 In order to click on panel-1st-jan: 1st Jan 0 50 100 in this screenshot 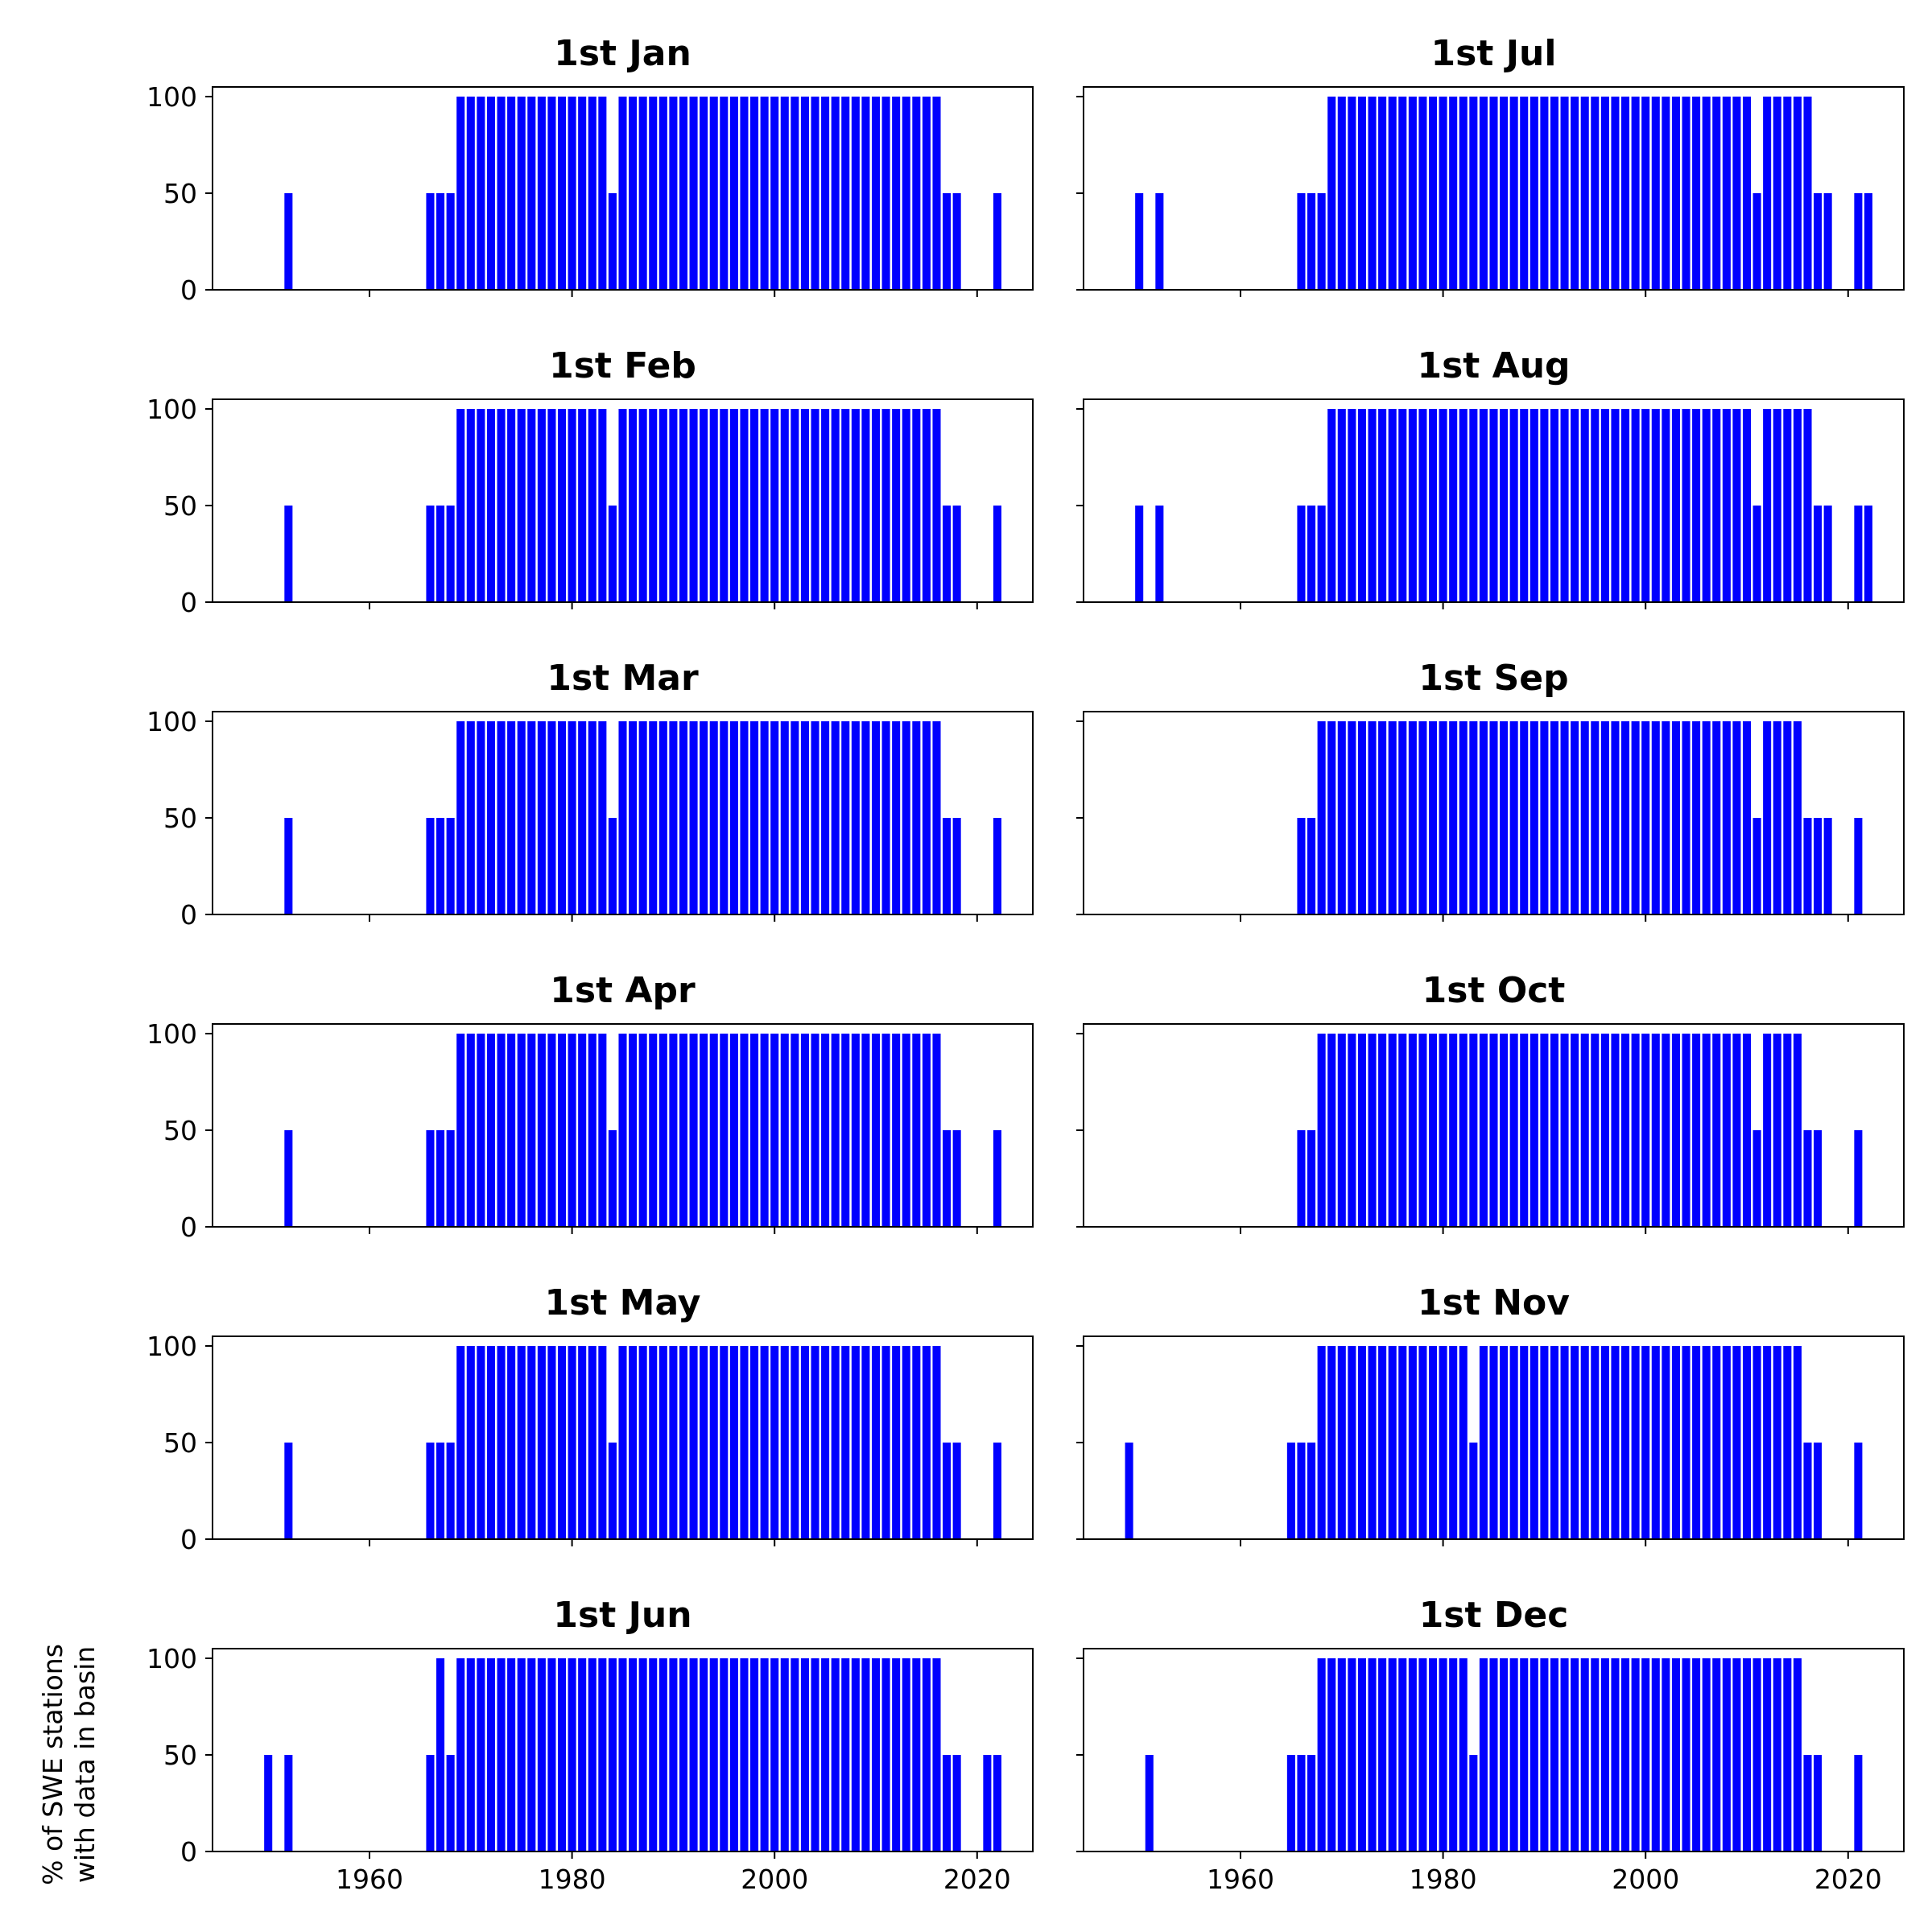, I will do `click(590, 169)`.